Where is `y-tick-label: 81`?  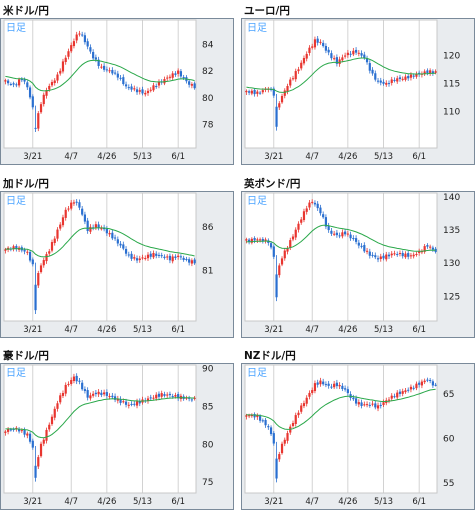
y-tick-label: 81 is located at coordinates (207, 272).